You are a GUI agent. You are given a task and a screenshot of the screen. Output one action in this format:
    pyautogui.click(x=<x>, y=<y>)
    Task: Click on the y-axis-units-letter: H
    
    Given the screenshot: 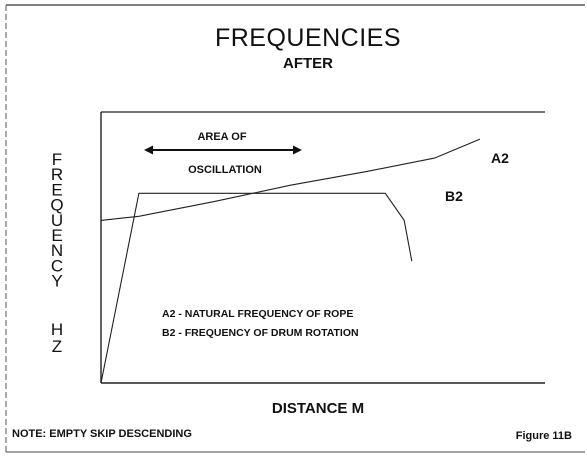 What is the action you would take?
    pyautogui.click(x=57, y=329)
    